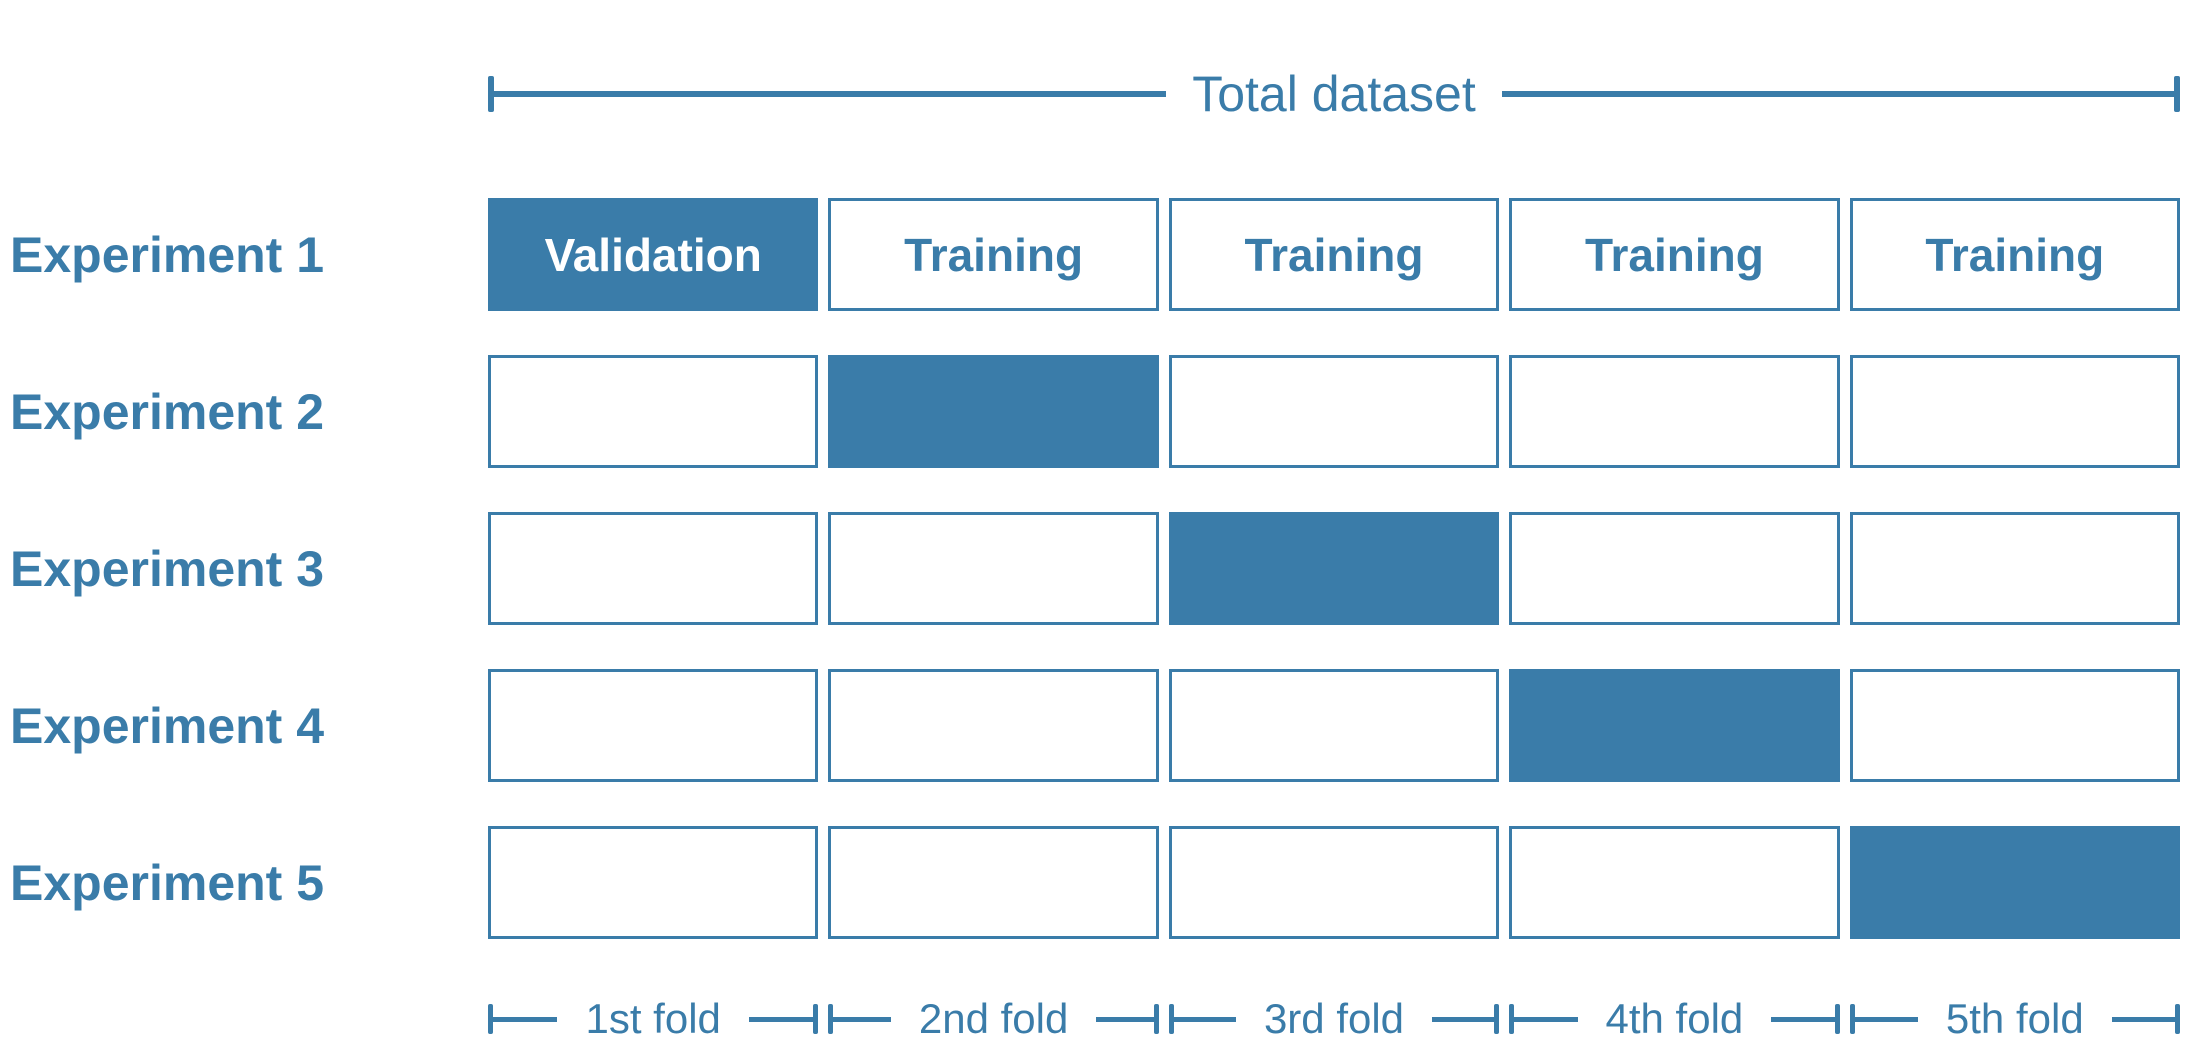 This screenshot has height=1058, width=2196. I want to click on experiment-row-5: Experiment 5, so click(1095, 882).